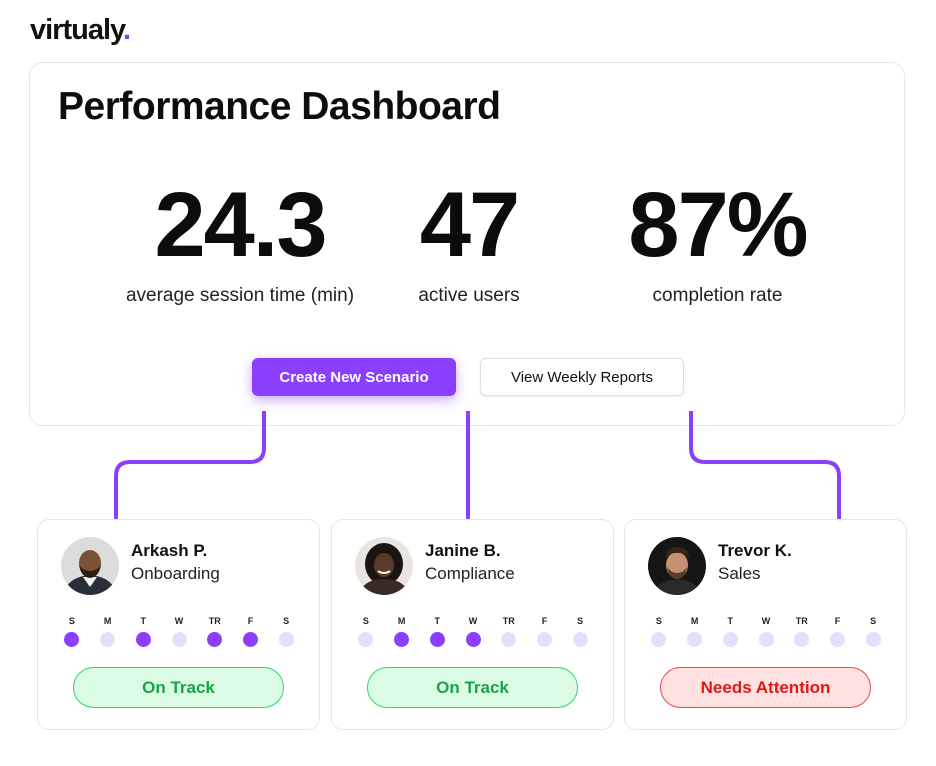  What do you see at coordinates (240, 225) in the screenshot?
I see `stat-value: 24.3` at bounding box center [240, 225].